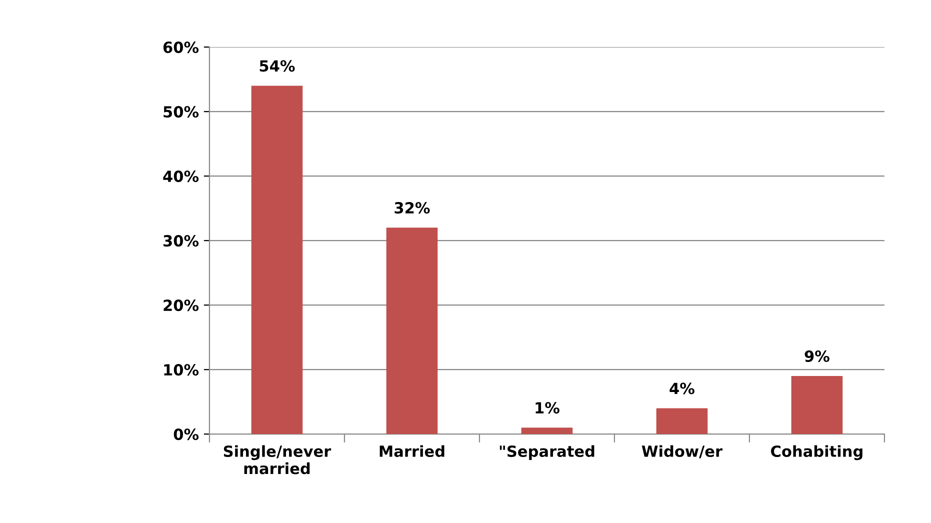  What do you see at coordinates (181, 306) in the screenshot?
I see `y-tick-label: 20%` at bounding box center [181, 306].